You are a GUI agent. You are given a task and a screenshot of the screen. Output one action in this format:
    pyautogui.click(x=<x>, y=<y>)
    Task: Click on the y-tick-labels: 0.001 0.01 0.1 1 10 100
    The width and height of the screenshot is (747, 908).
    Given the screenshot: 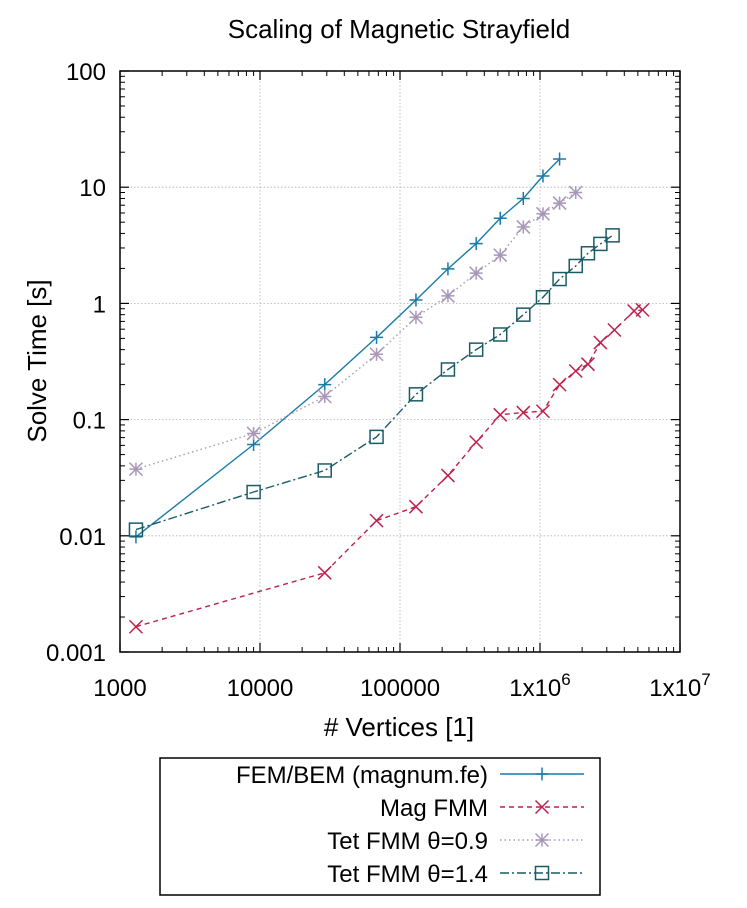 What is the action you would take?
    pyautogui.click(x=76, y=363)
    